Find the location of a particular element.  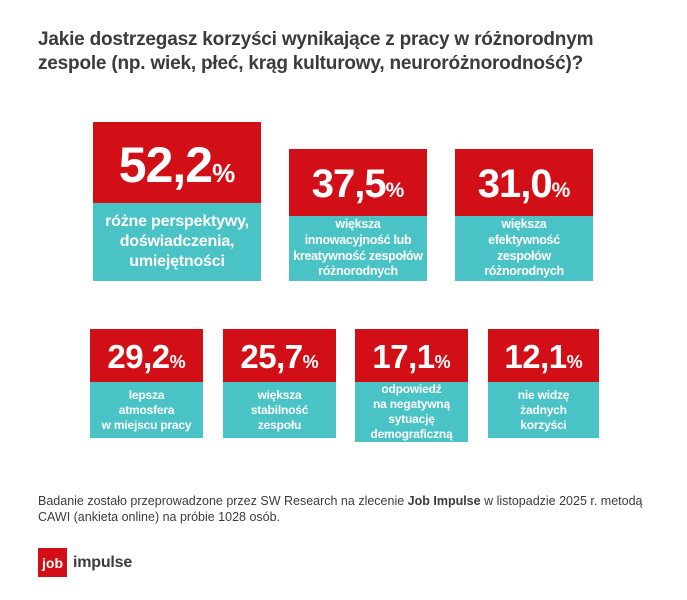

brand-name-inline: Job Impulse is located at coordinates (444, 501).